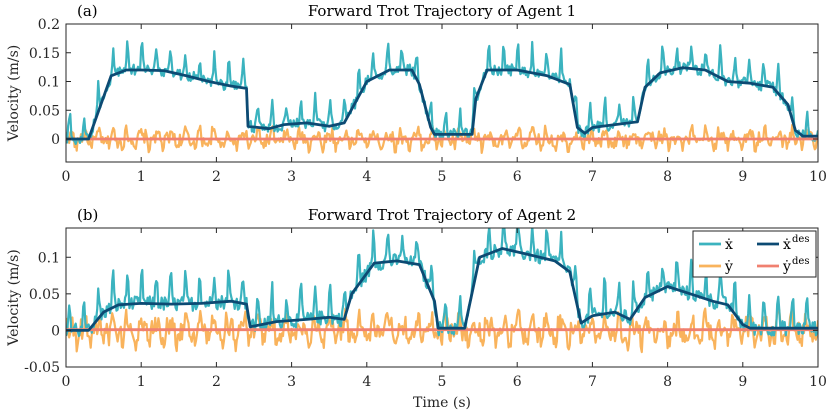 This screenshot has height=412, width=830. Describe the element at coordinates (754, 254) in the screenshot. I see `legend-box` at that location.